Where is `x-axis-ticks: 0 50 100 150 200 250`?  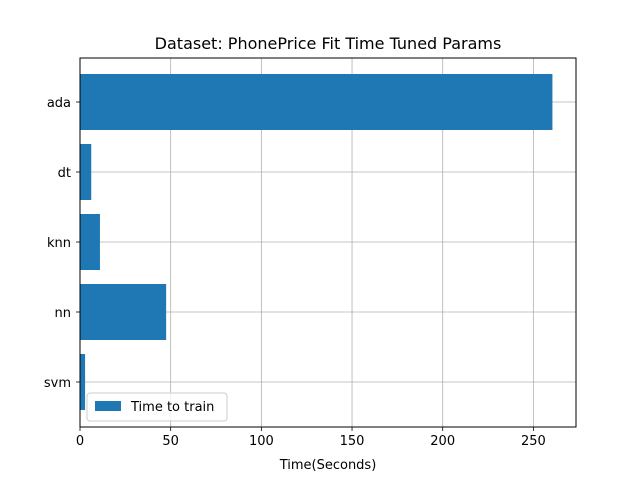 x-axis-ticks: 0 50 100 150 200 250 is located at coordinates (311, 438).